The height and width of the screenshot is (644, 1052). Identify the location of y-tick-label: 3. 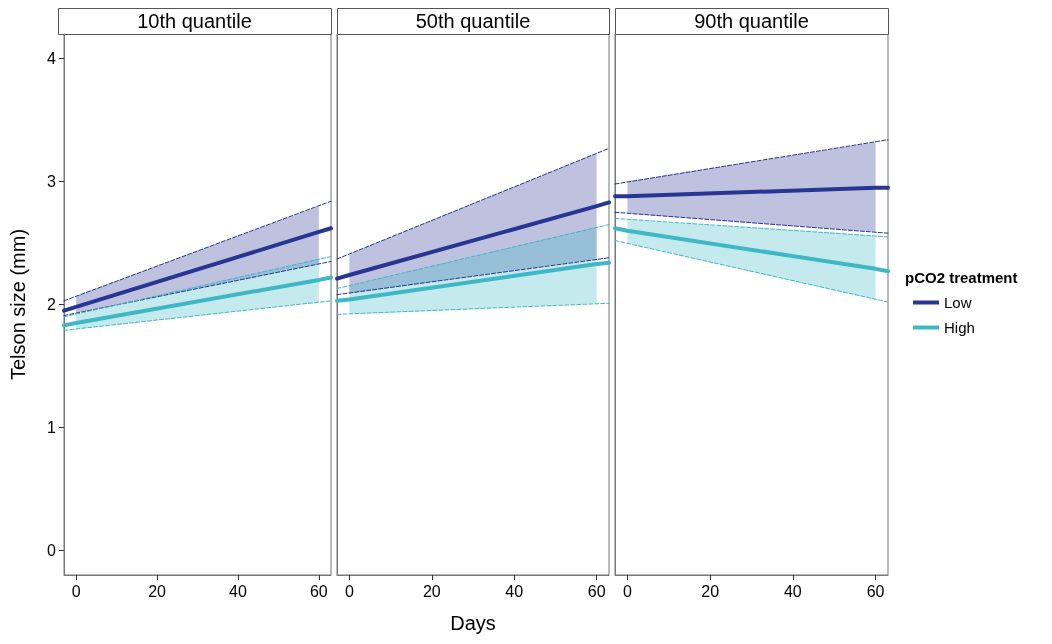
(52, 182).